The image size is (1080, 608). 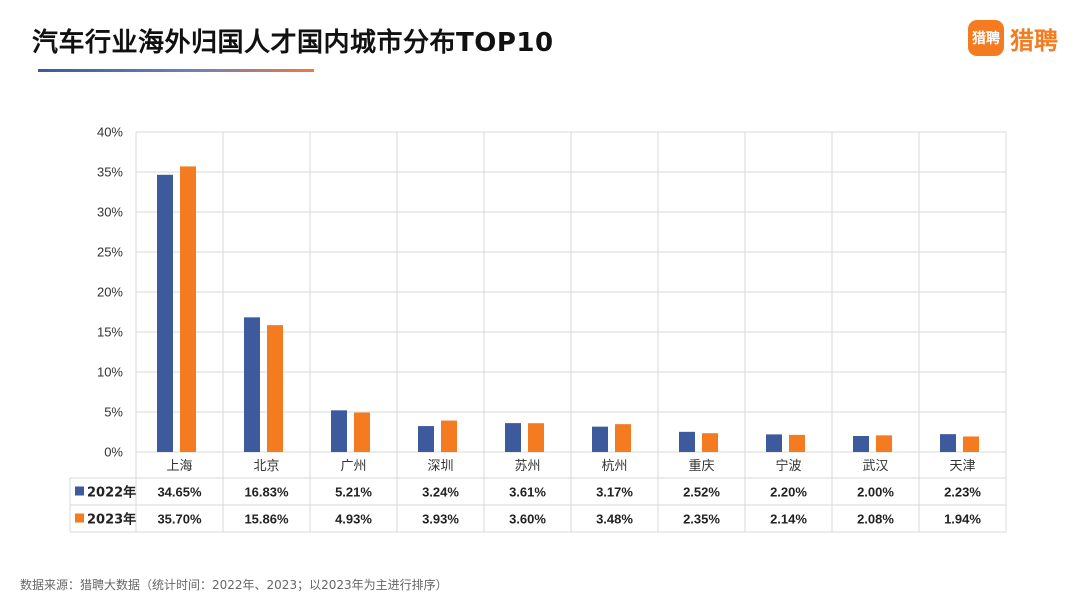 I want to click on x-category-label: 重庆, so click(x=701, y=466).